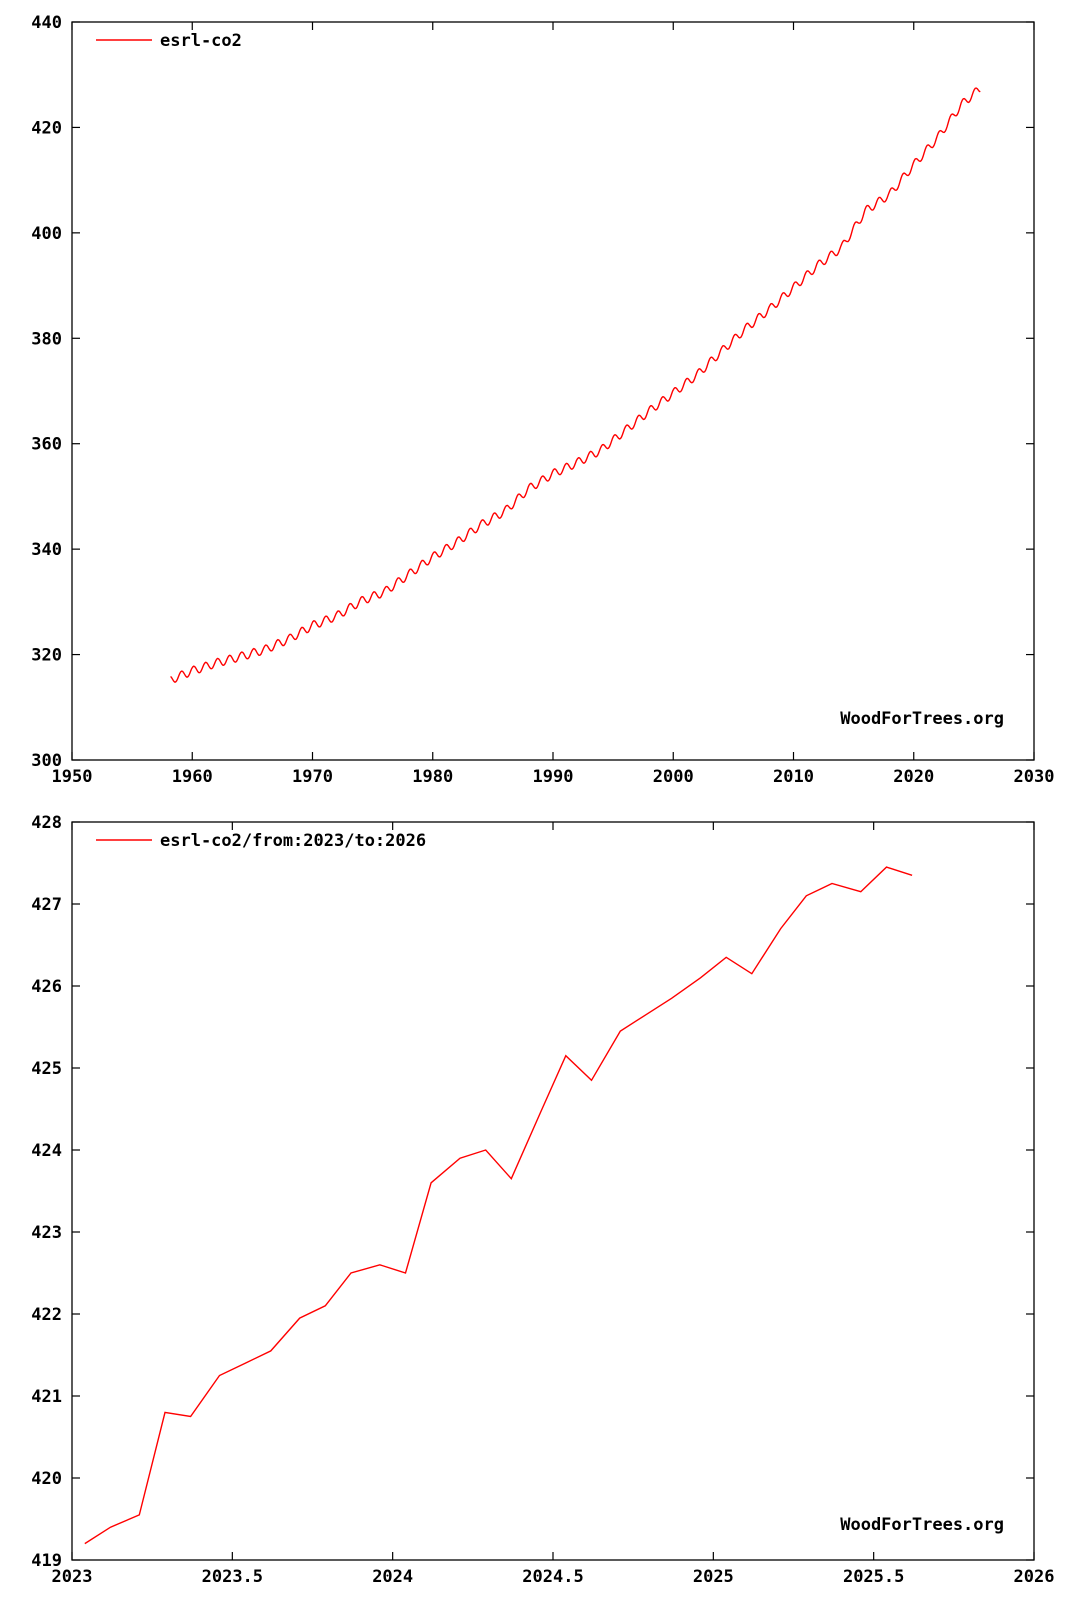 Image resolution: width=1080 pixels, height=1620 pixels. I want to click on x-tick-label: 2000, so click(673, 777).